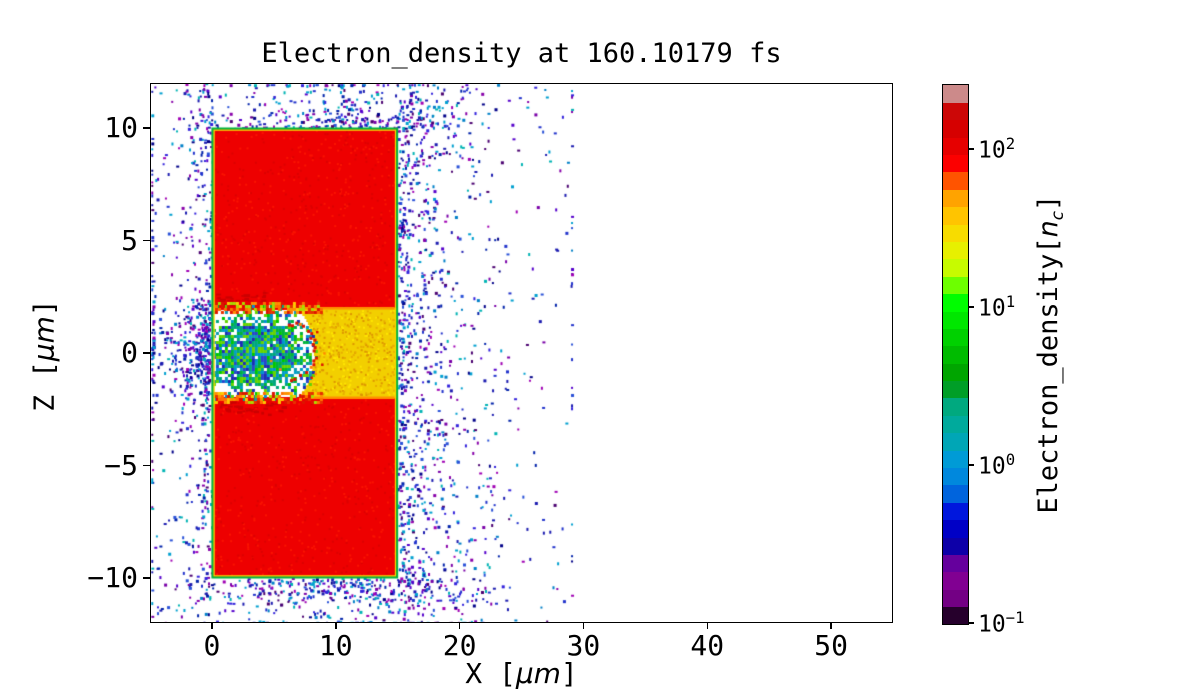 The image size is (1200, 700). Describe the element at coordinates (459, 645) in the screenshot. I see `x-tick-label: 20` at that location.